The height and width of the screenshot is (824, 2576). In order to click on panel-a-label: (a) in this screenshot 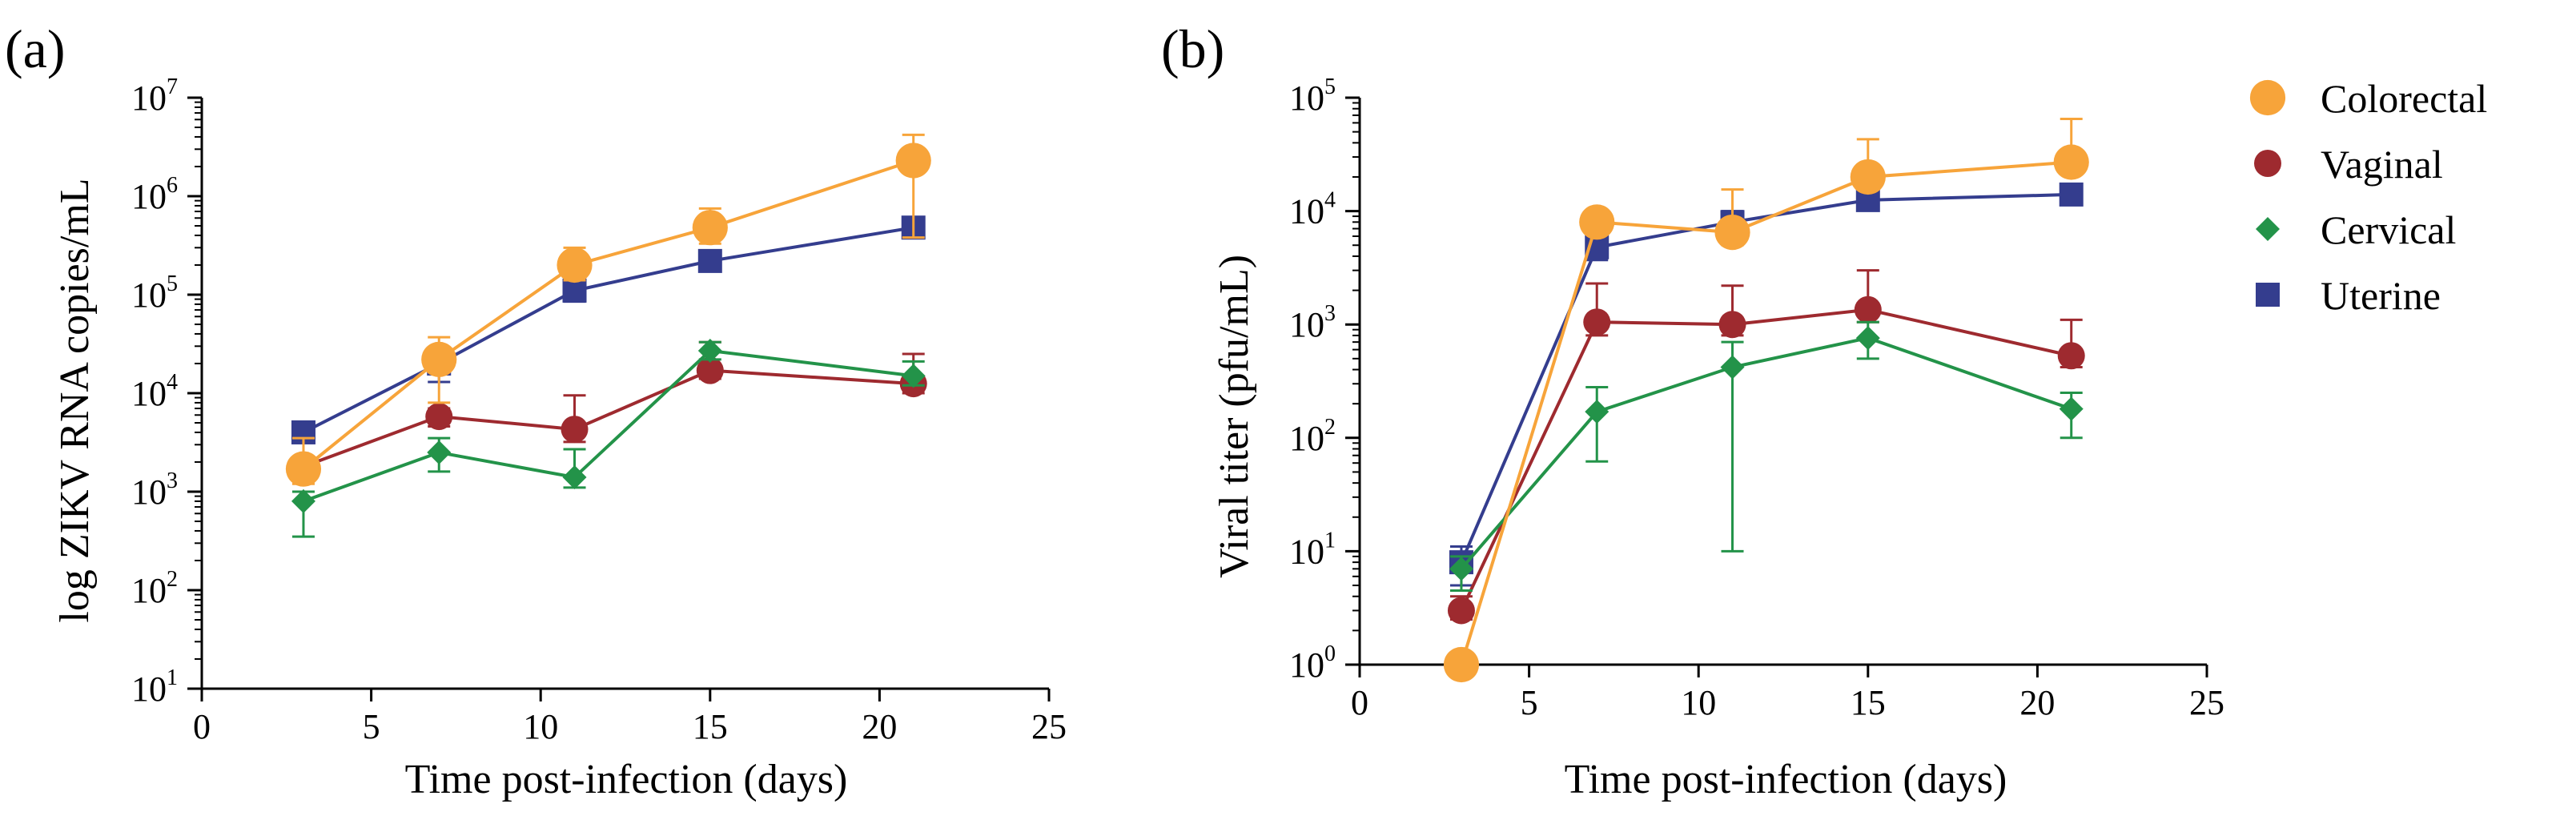, I will do `click(35, 48)`.